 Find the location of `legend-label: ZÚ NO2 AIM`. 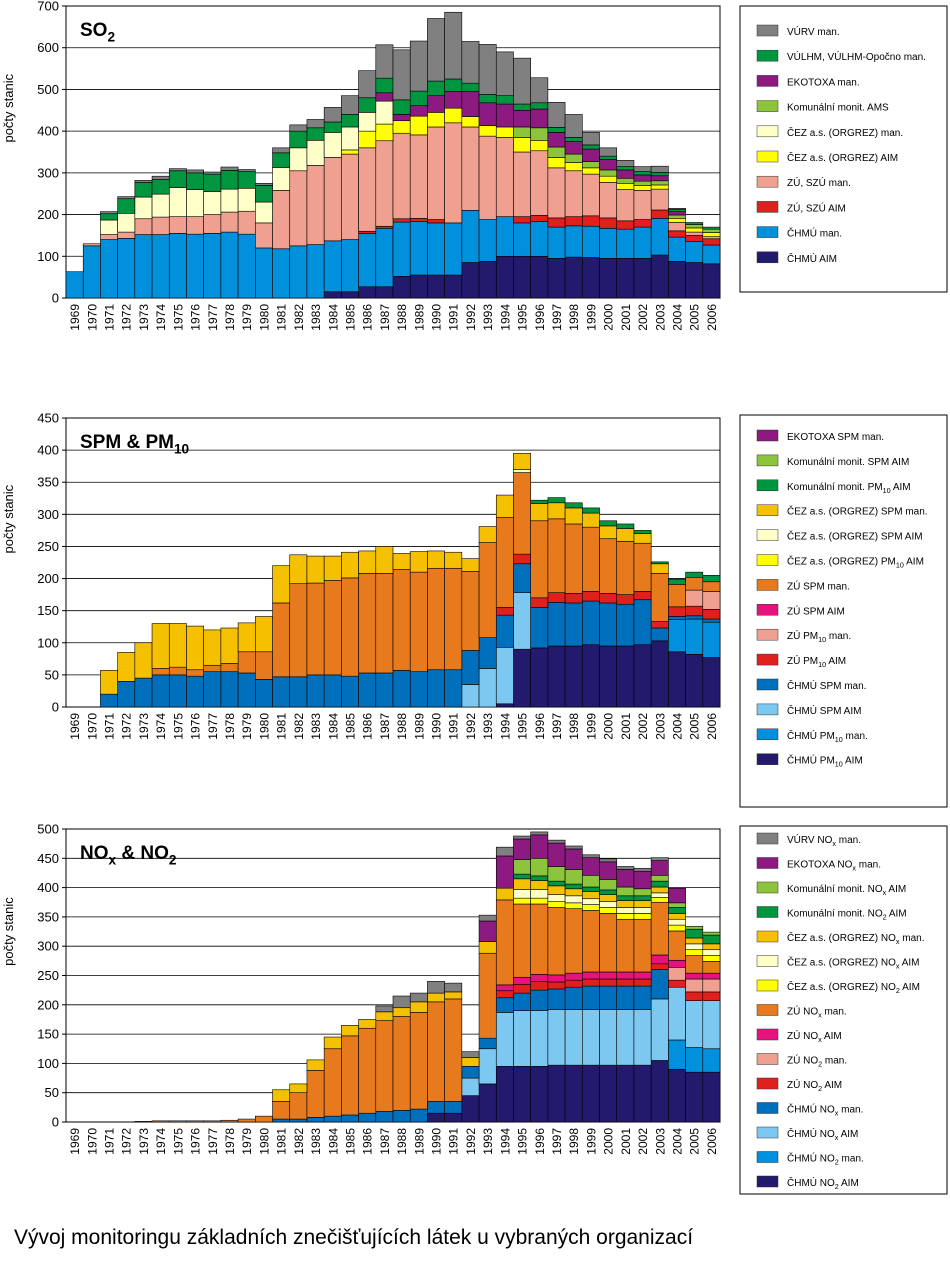

legend-label: ZÚ NO2 AIM is located at coordinates (814, 1085).